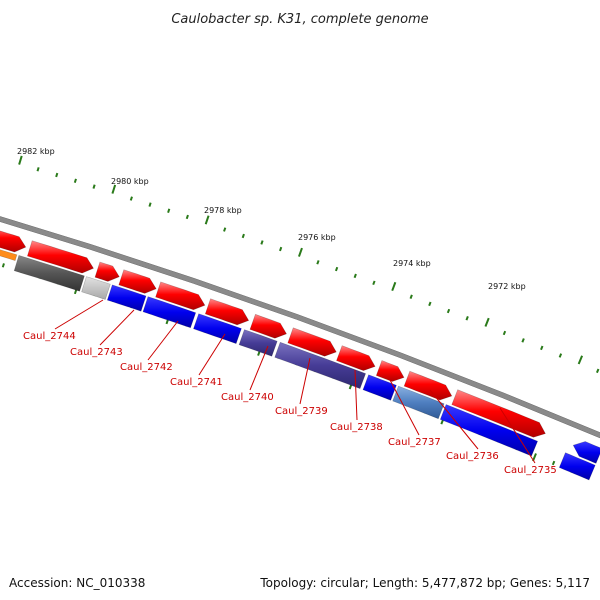  I want to click on tick-label: 2980 kbp, so click(130, 181).